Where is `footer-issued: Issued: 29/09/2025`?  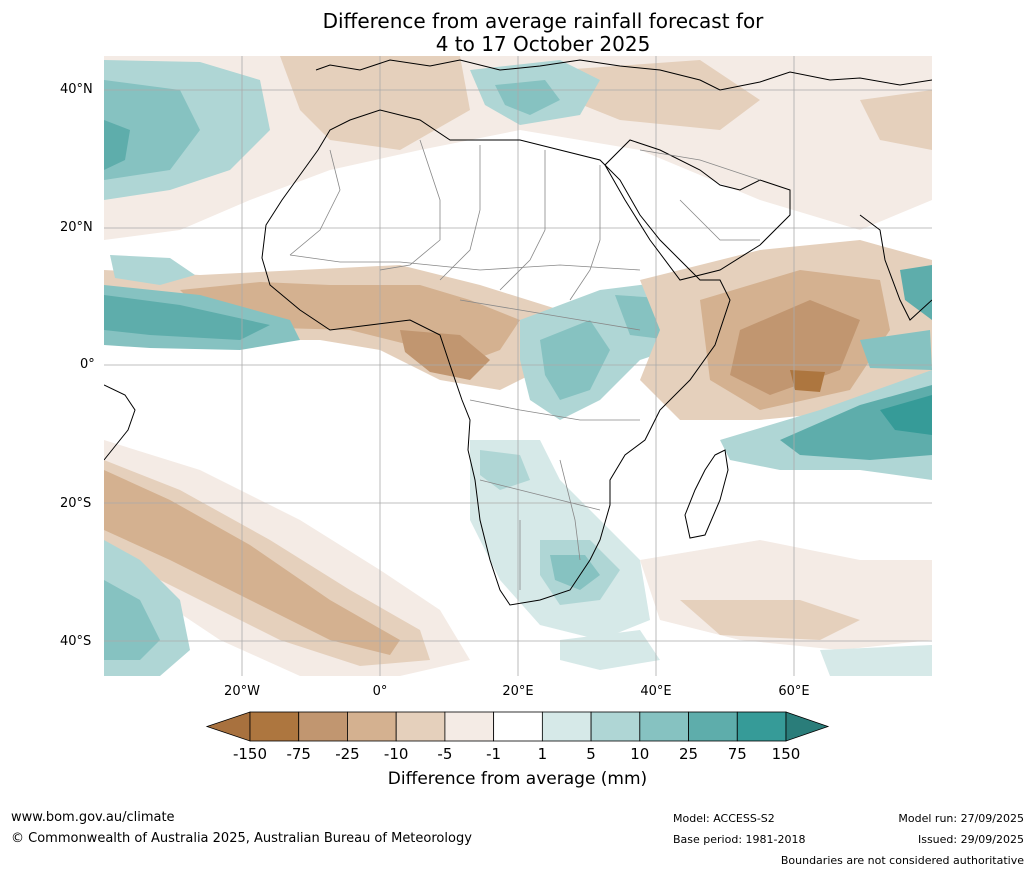 footer-issued: Issued: 29/09/2025 is located at coordinates (970, 839).